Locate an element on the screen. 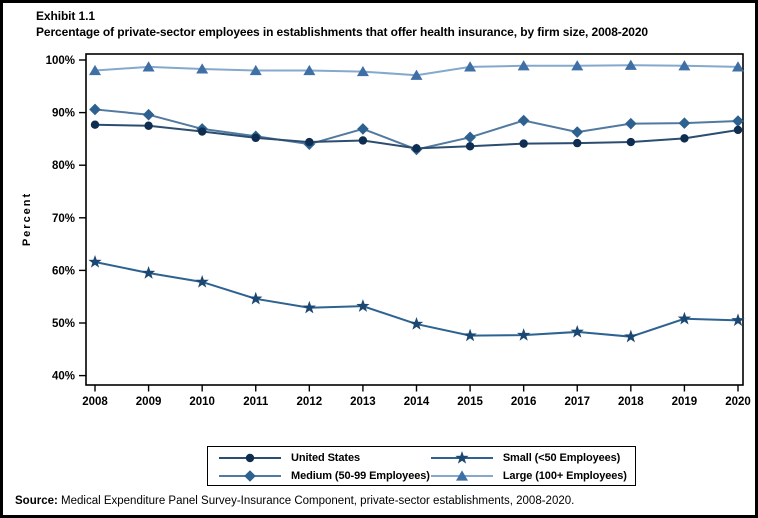 This screenshot has width=758, height=518. diamond-marker is located at coordinates (250, 476).